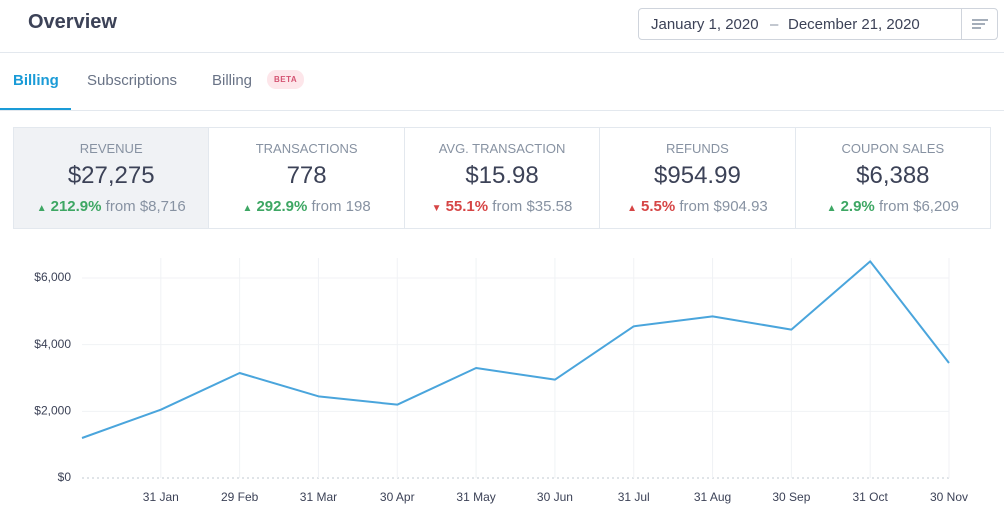 This screenshot has width=1004, height=528. What do you see at coordinates (918, 206) in the screenshot?
I see `change-from: from $6,209` at bounding box center [918, 206].